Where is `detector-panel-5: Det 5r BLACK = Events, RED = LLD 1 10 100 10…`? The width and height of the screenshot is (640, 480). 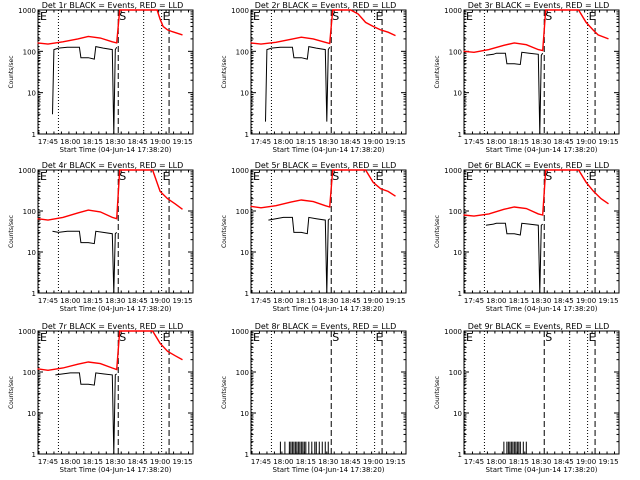
detector-panel-5: Det 5r BLACK = Events, RED = LLD 1 10 100 10… is located at coordinates (314, 237).